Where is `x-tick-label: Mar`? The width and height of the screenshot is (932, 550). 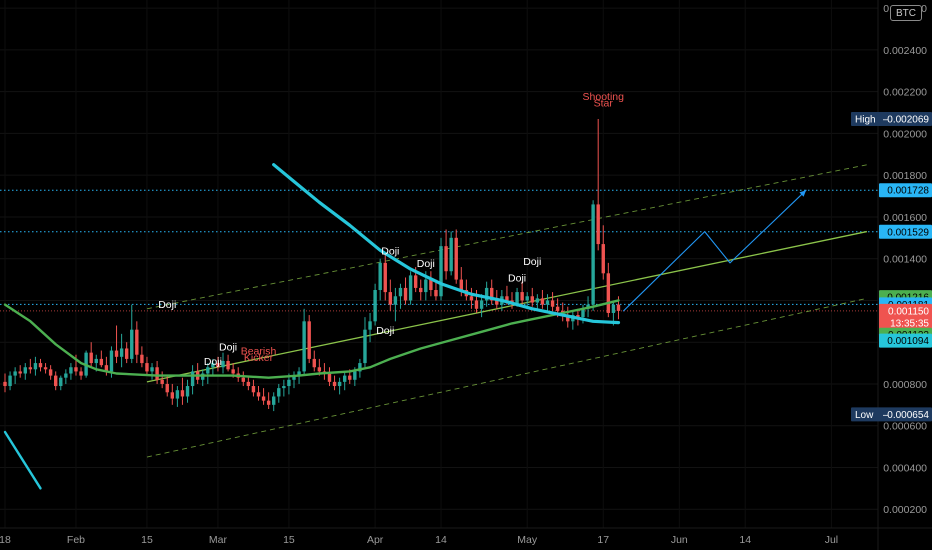
x-tick-label: Mar is located at coordinates (218, 540).